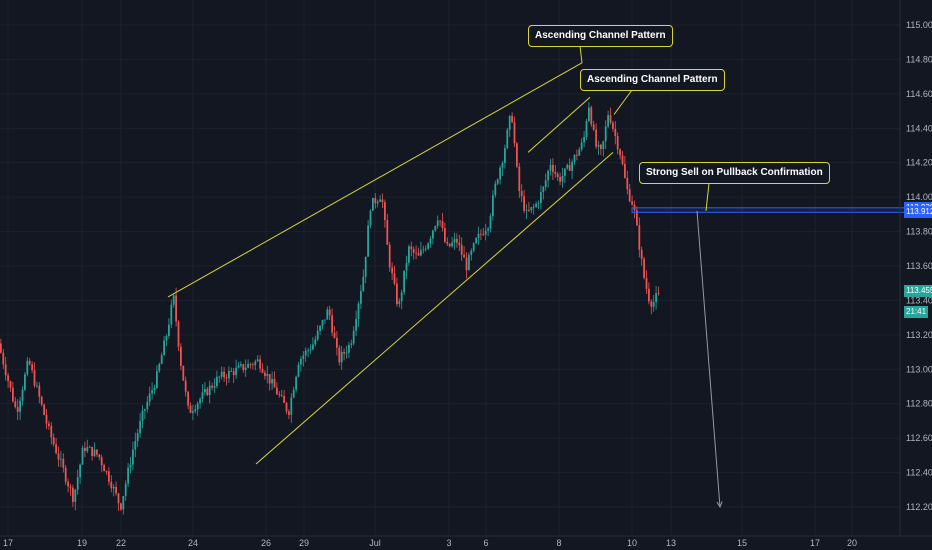 The image size is (932, 550). What do you see at coordinates (448, 543) in the screenshot?
I see `x-tick-label: 3` at bounding box center [448, 543].